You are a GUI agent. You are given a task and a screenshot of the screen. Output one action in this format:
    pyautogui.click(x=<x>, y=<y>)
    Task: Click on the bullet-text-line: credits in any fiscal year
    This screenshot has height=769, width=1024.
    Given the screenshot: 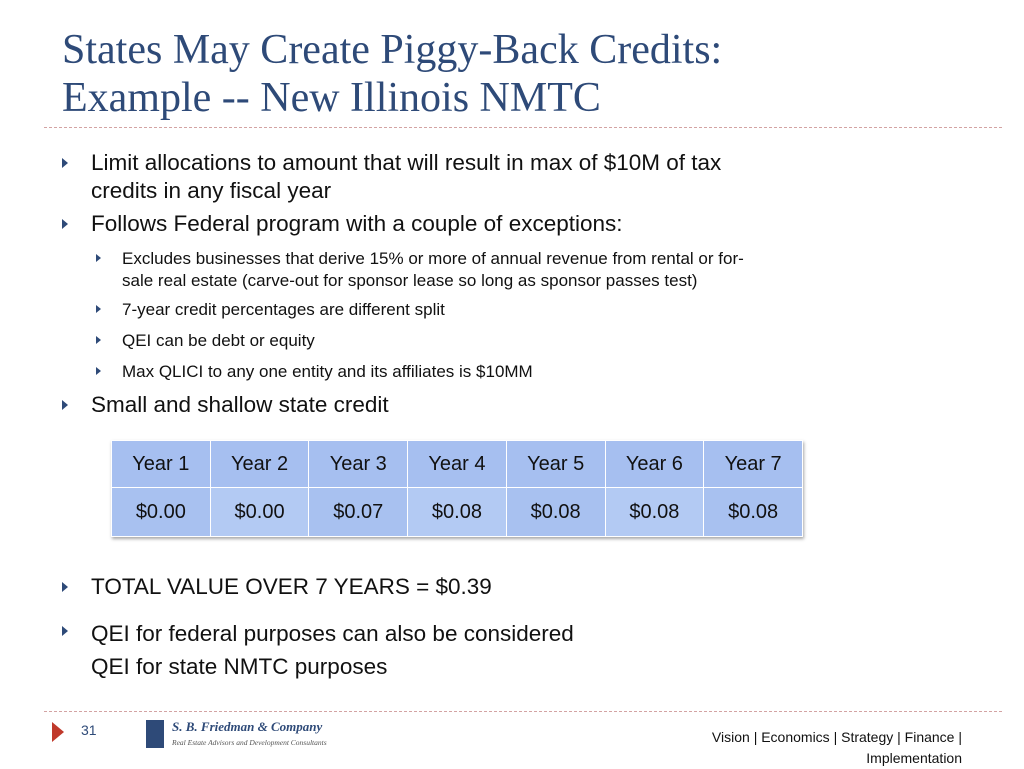 What is the action you would take?
    pyautogui.click(x=211, y=190)
    